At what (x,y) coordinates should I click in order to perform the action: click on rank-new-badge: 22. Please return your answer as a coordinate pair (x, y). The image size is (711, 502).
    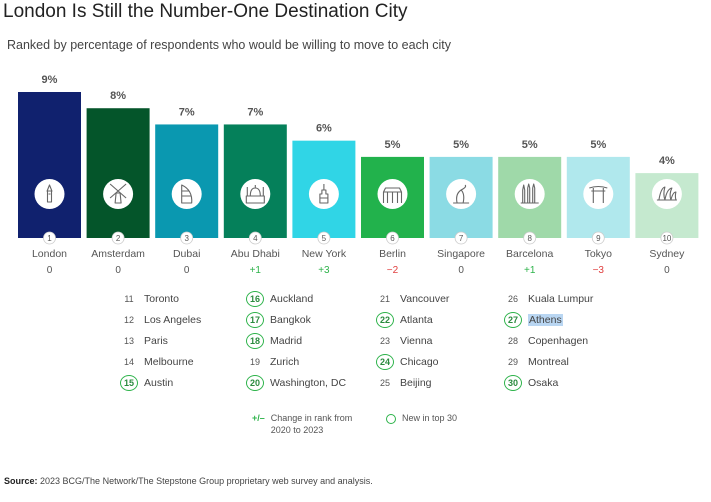
    Looking at the image, I should click on (385, 320).